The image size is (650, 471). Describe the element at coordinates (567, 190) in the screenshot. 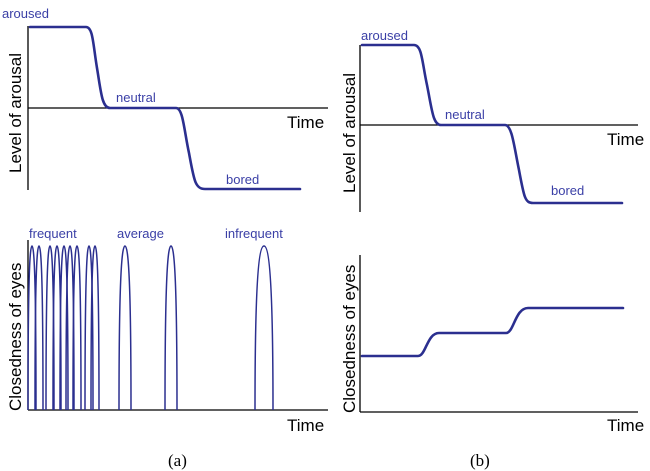

I see `panel-b-bored-label: bored` at that location.